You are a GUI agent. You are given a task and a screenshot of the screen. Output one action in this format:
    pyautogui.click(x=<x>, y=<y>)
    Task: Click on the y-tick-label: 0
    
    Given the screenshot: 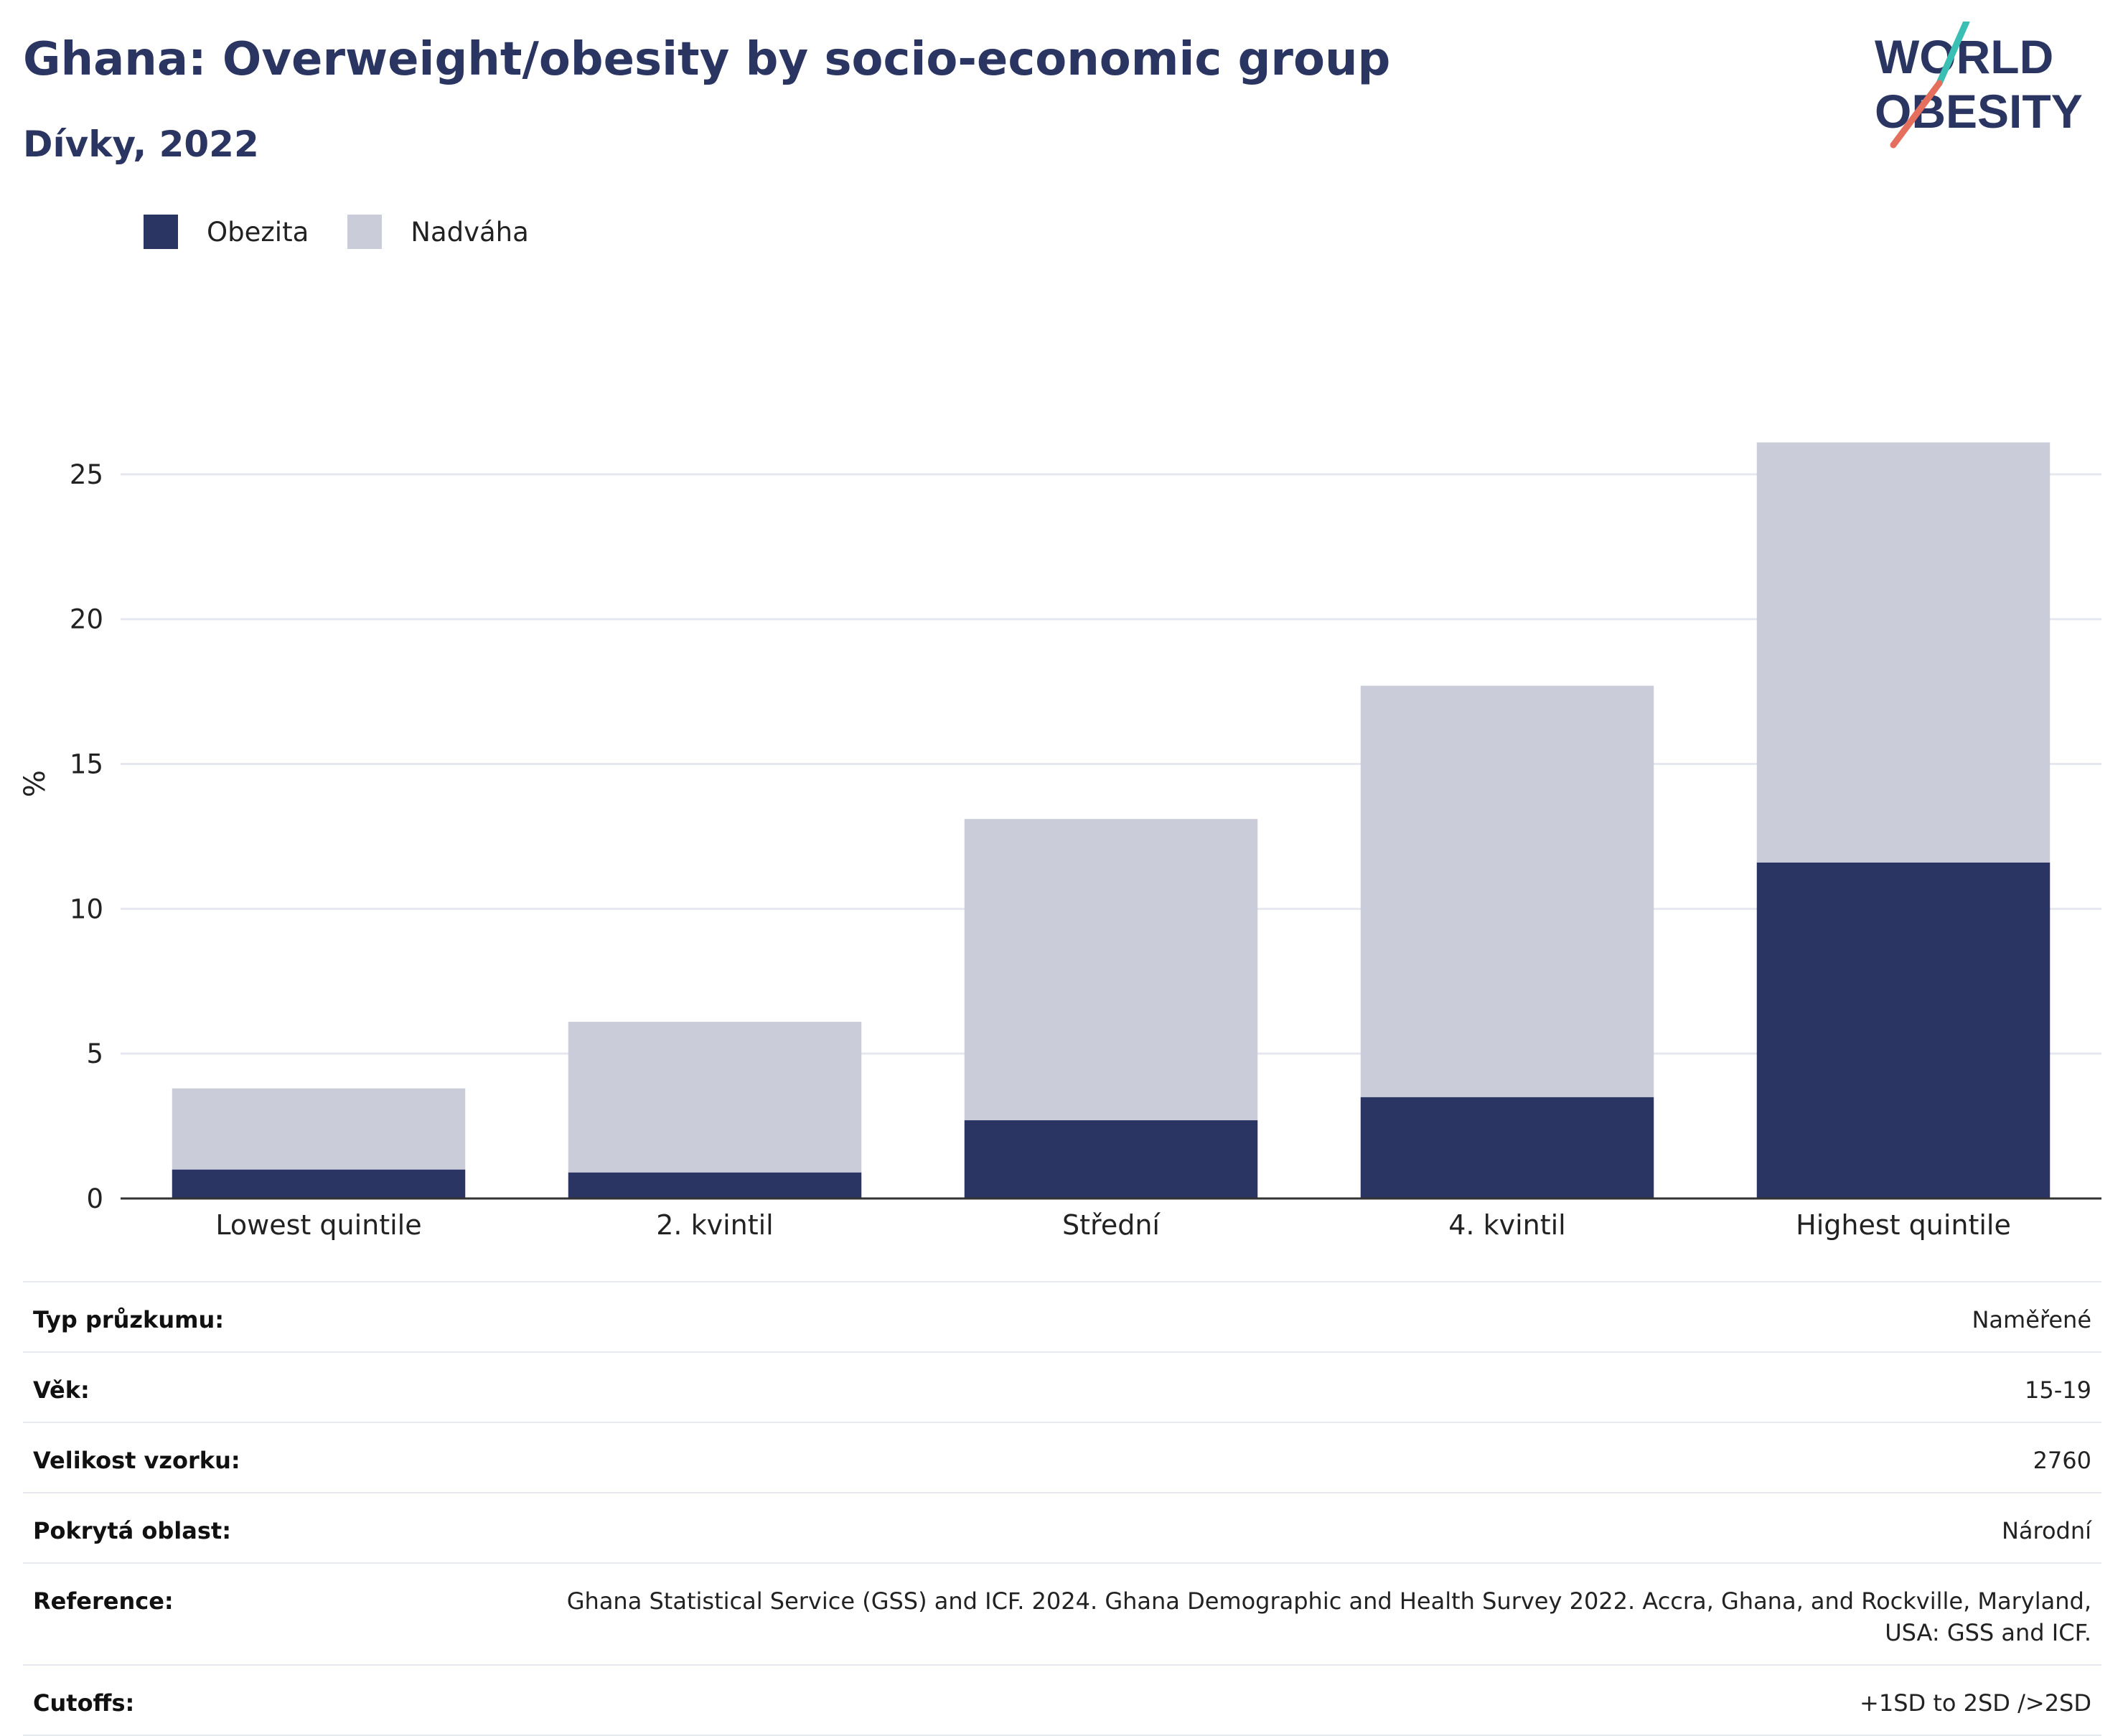 What is the action you would take?
    pyautogui.click(x=94, y=1198)
    